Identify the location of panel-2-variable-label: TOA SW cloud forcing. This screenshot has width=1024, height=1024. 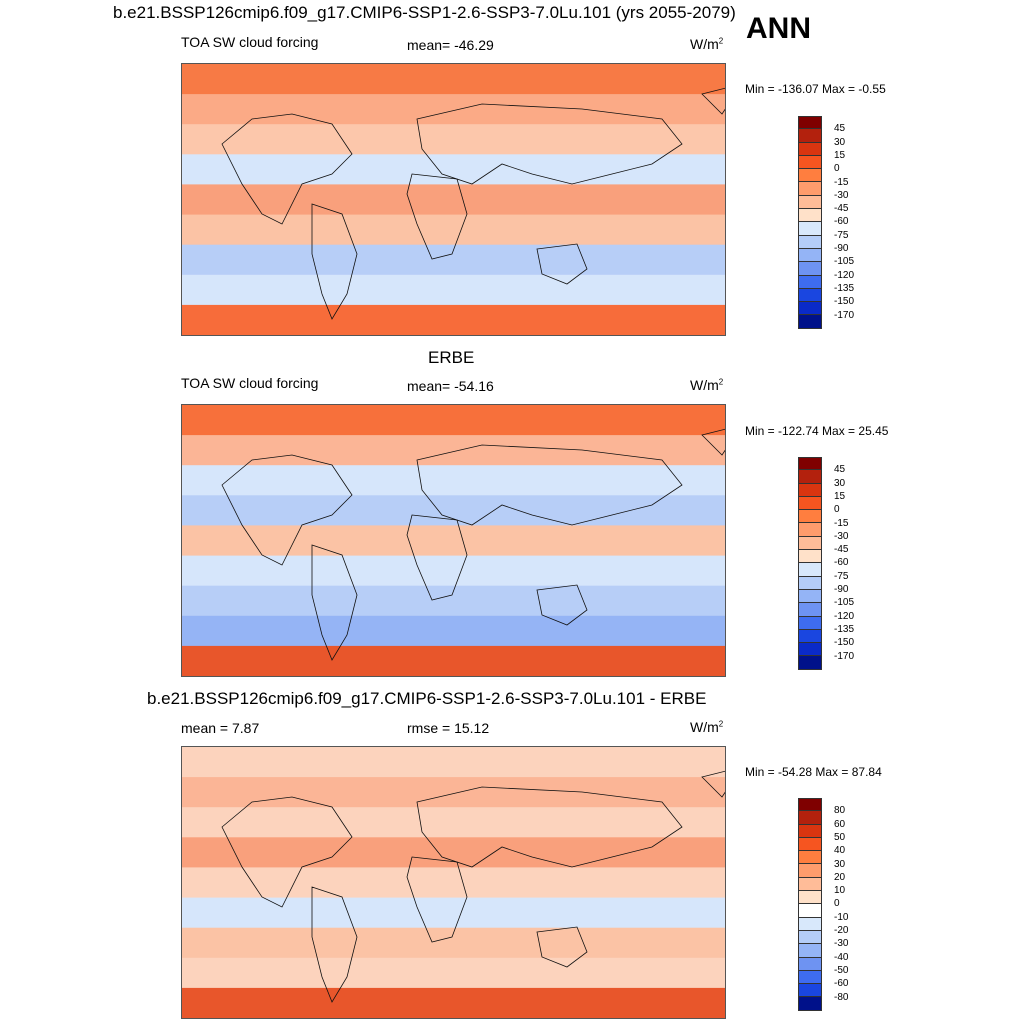
(250, 383).